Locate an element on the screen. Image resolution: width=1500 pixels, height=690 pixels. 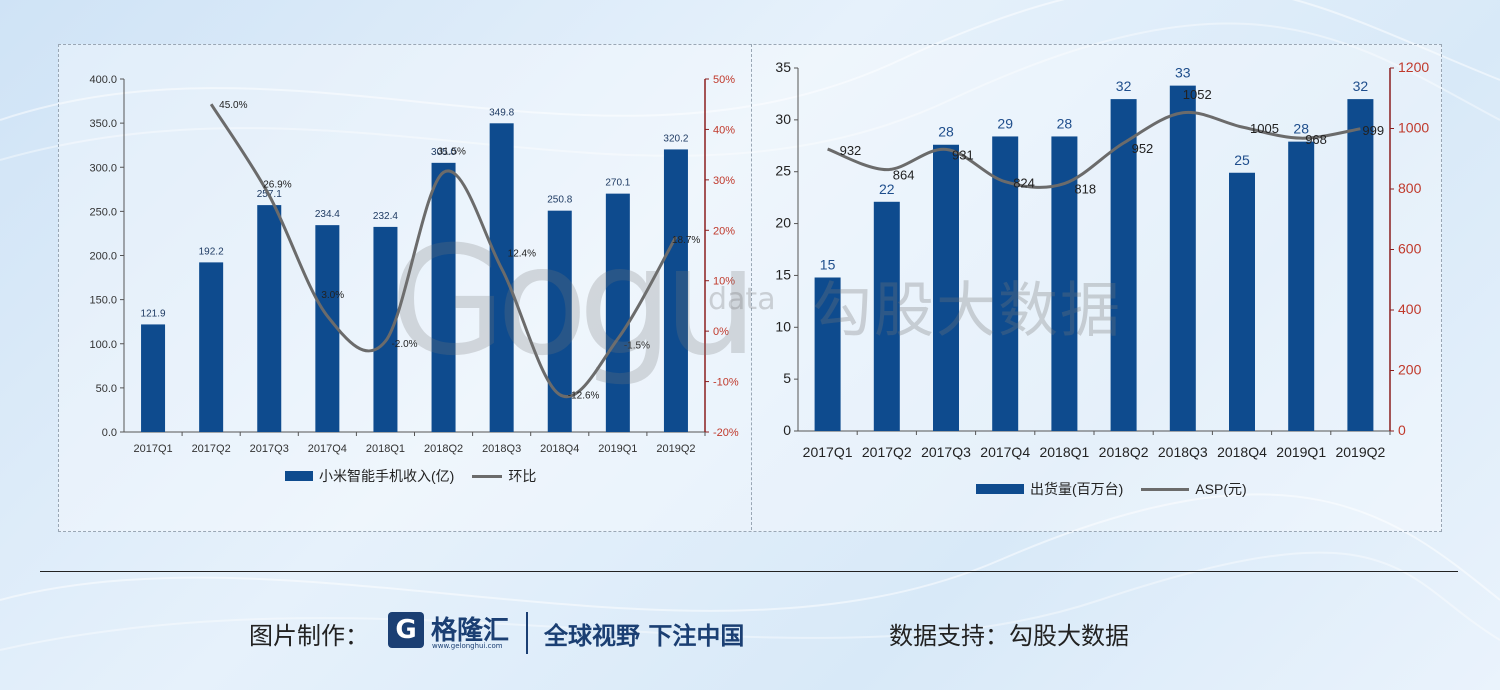
logo-name: 格隆汇 is located at coordinates (470, 631).